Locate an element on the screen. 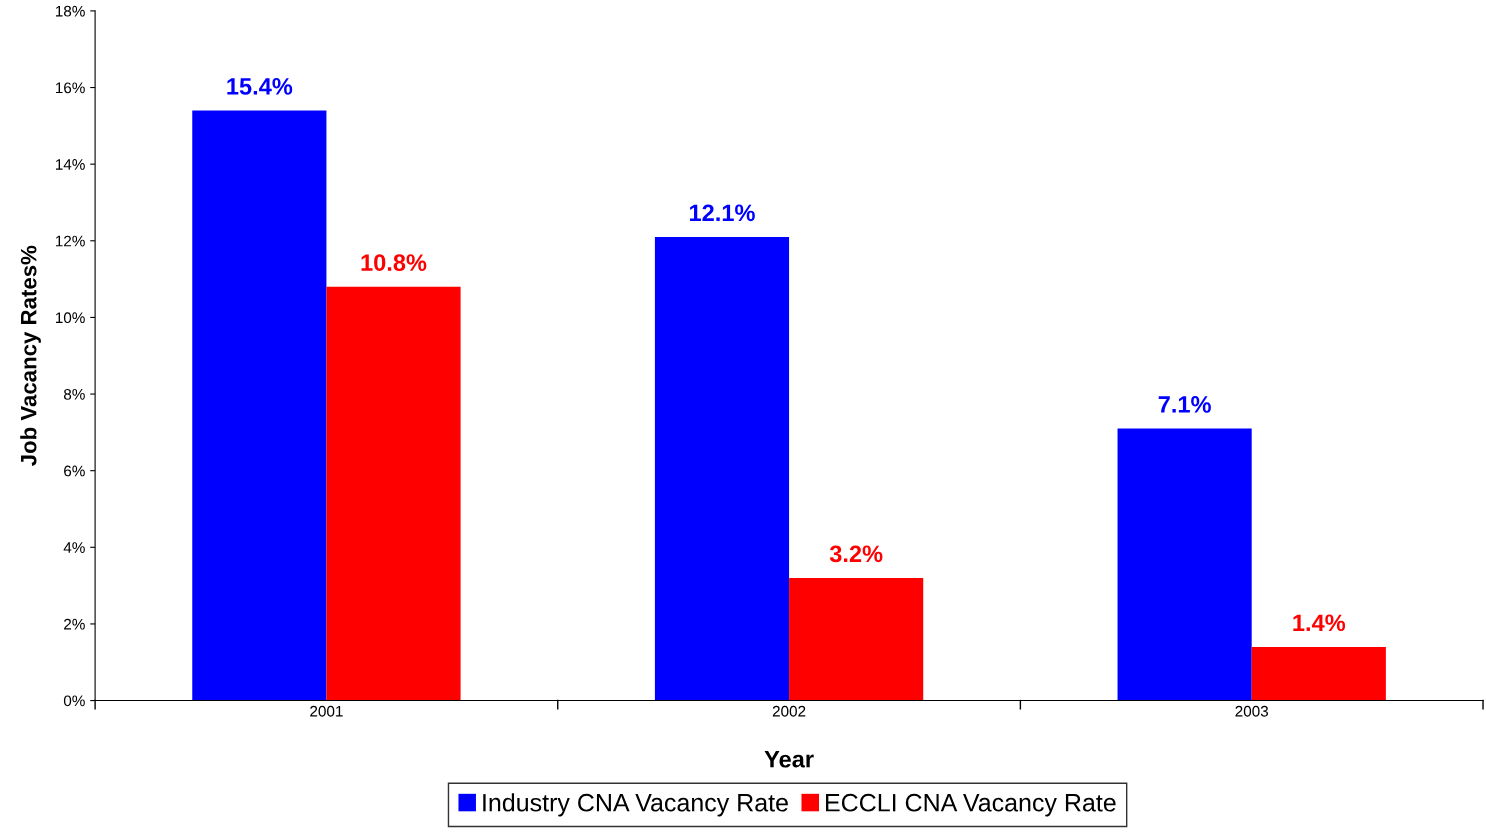  x-tick-label: 2002 is located at coordinates (789, 711).